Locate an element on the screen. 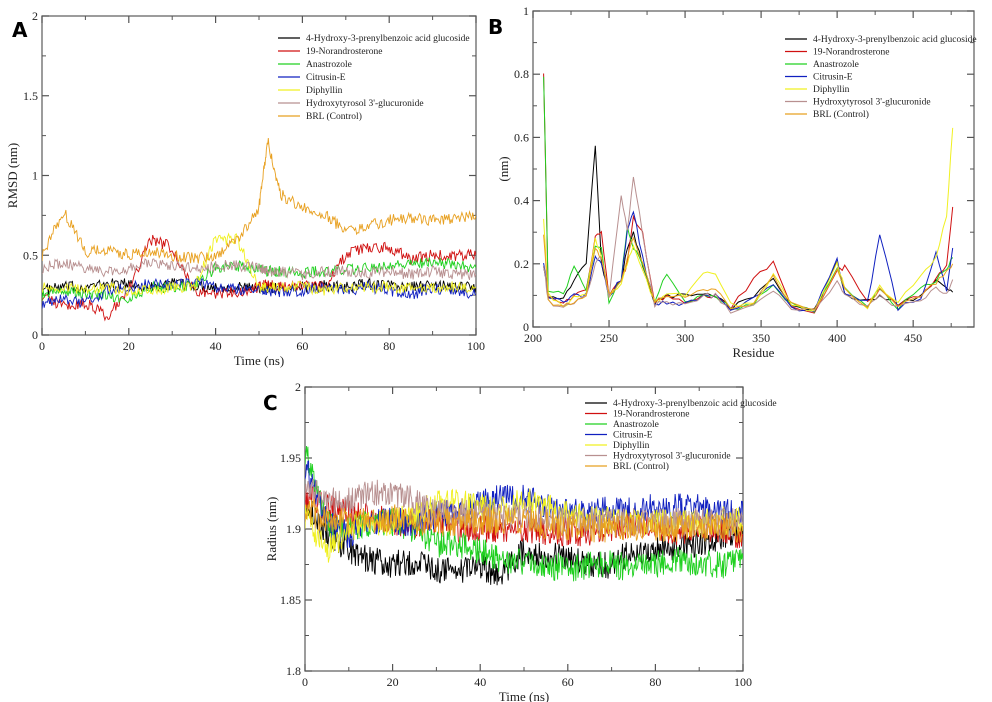  x-tick-label: 350 is located at coordinates (761, 338).